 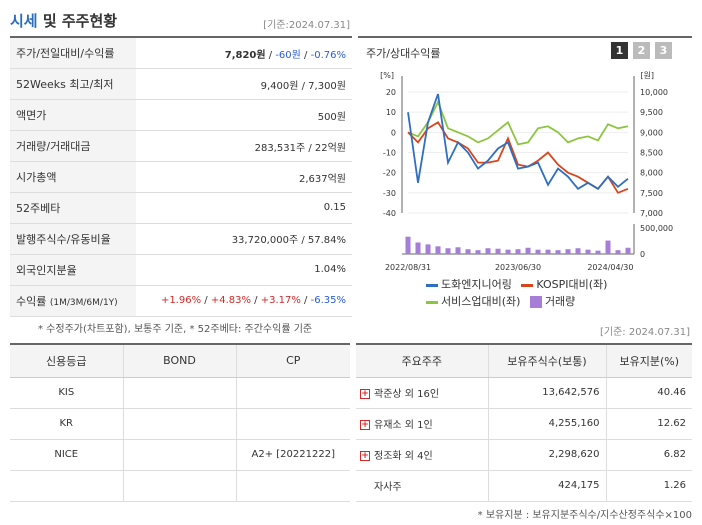 What do you see at coordinates (651, 112) in the screenshot?
I see `right-tick-label: 9,500` at bounding box center [651, 112].